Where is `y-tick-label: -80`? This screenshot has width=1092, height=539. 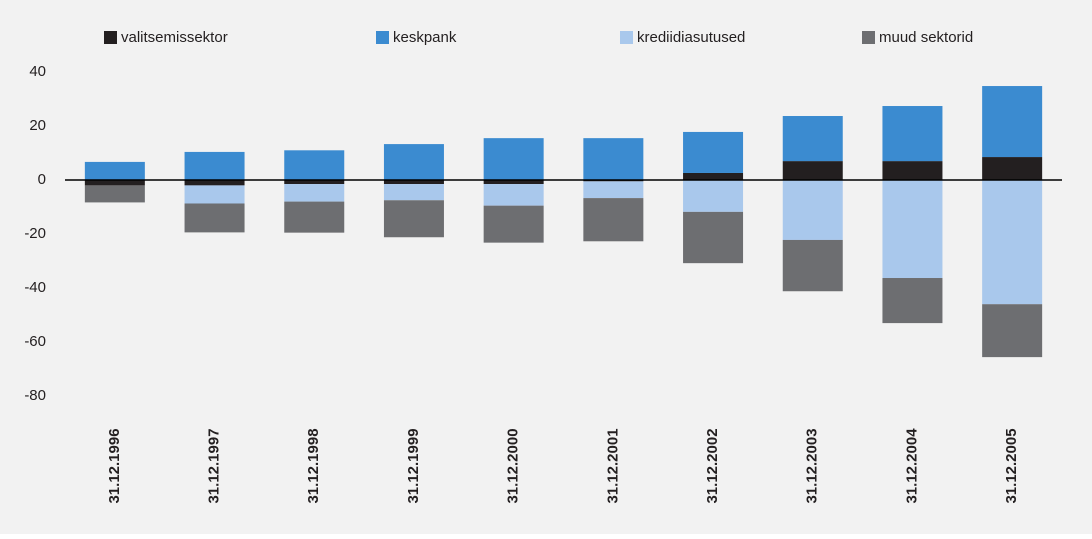
y-tick-label: -80 is located at coordinates (35, 395).